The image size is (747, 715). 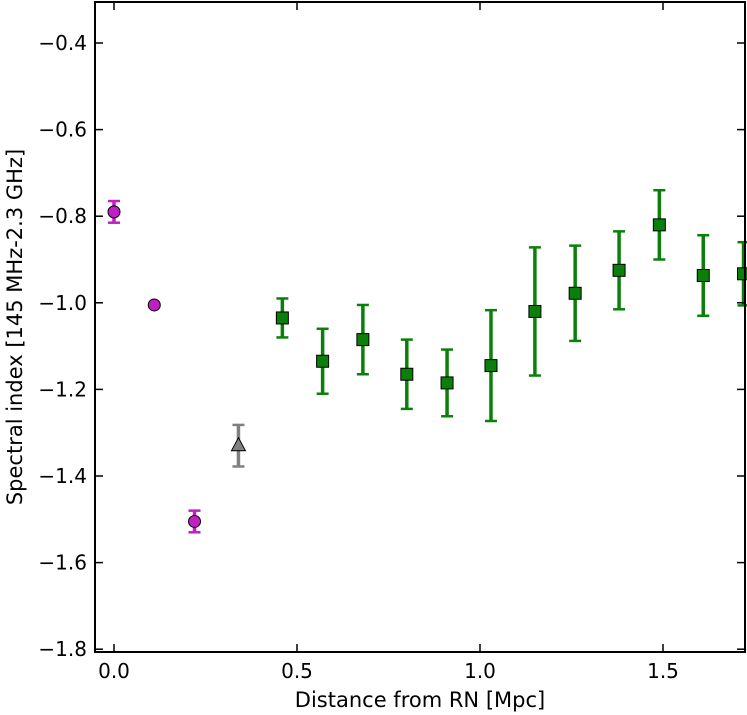 I want to click on y-tick-label: −1.4, so click(x=62, y=476).